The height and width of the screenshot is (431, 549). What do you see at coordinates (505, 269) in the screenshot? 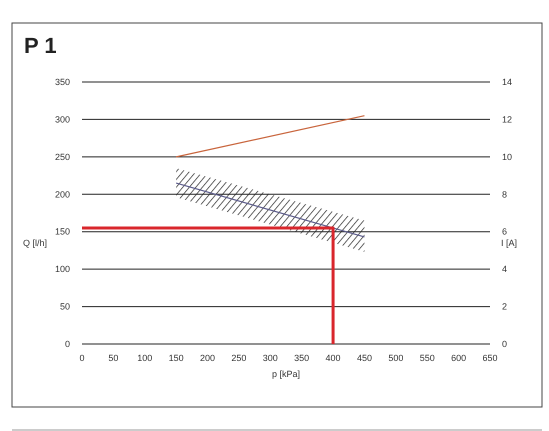
I see `y2-tick-label: 4` at bounding box center [505, 269].